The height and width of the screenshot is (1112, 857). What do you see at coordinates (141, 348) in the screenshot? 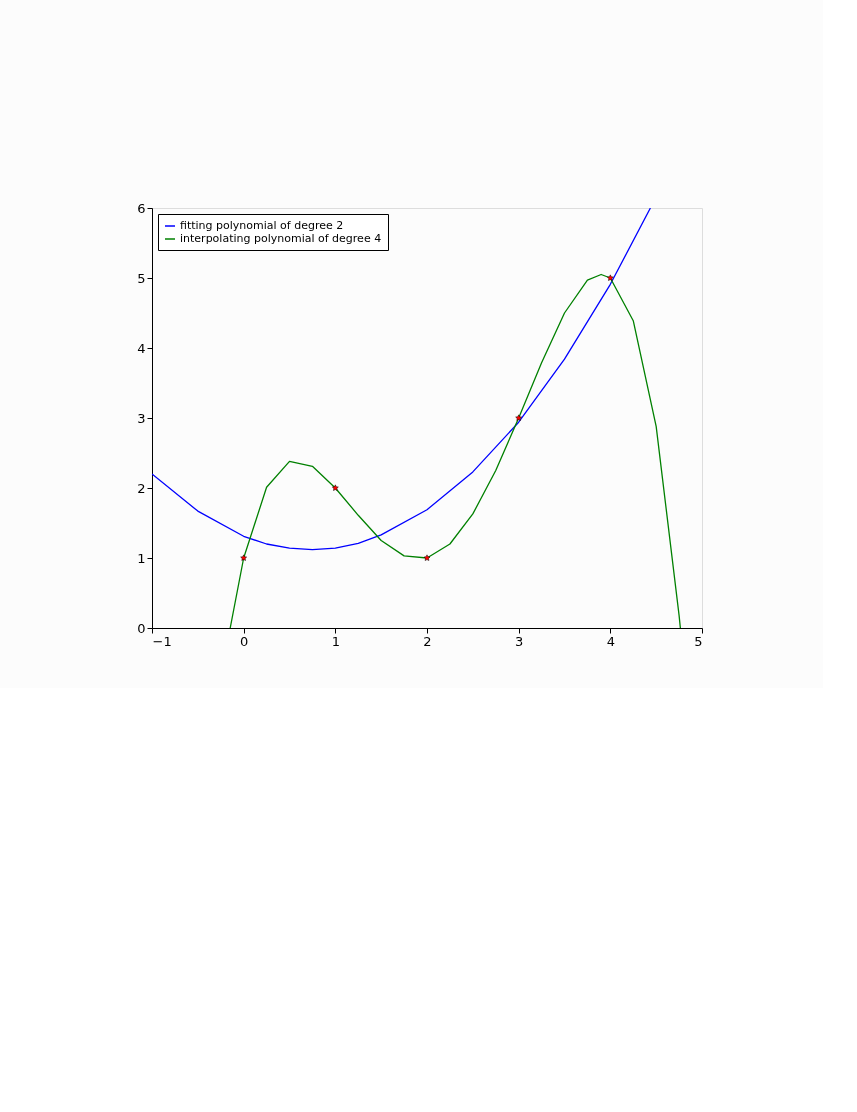
I see `y-tick-label: 4` at bounding box center [141, 348].